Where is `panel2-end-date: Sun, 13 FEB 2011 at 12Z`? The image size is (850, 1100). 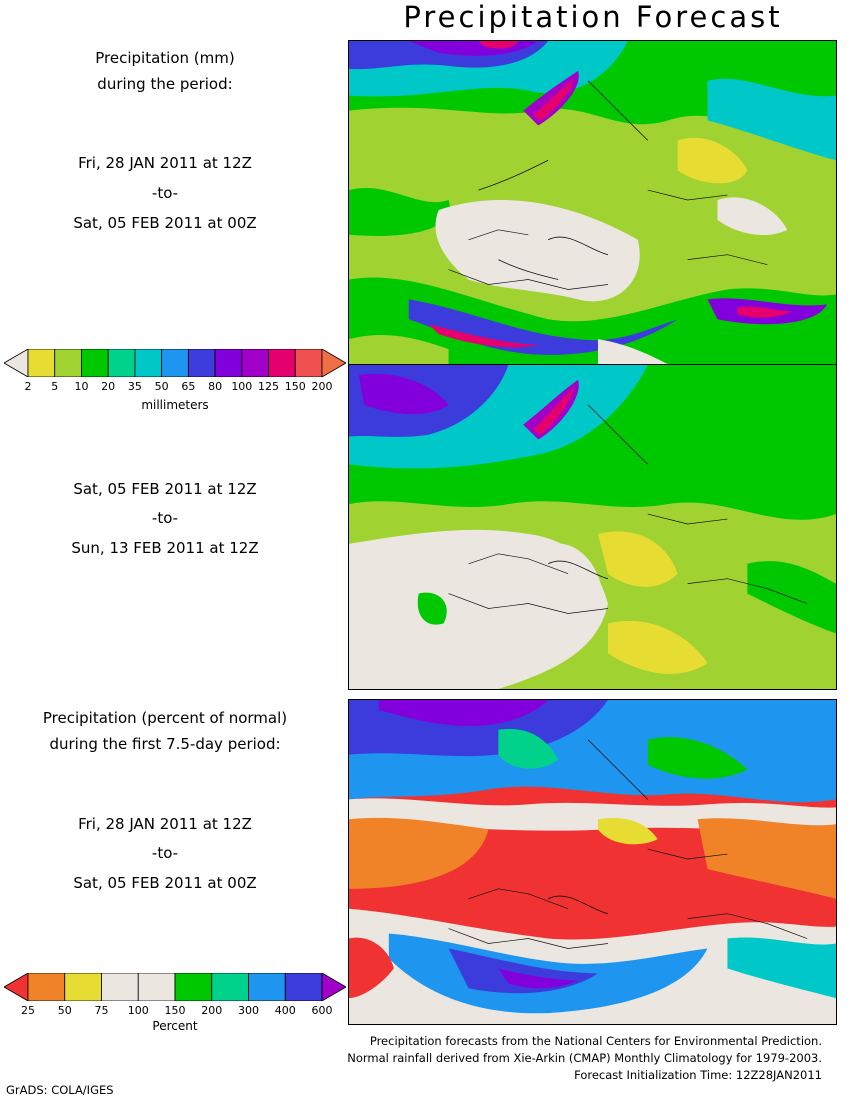
panel2-end-date: Sun, 13 FEB 2011 at 12Z is located at coordinates (165, 548).